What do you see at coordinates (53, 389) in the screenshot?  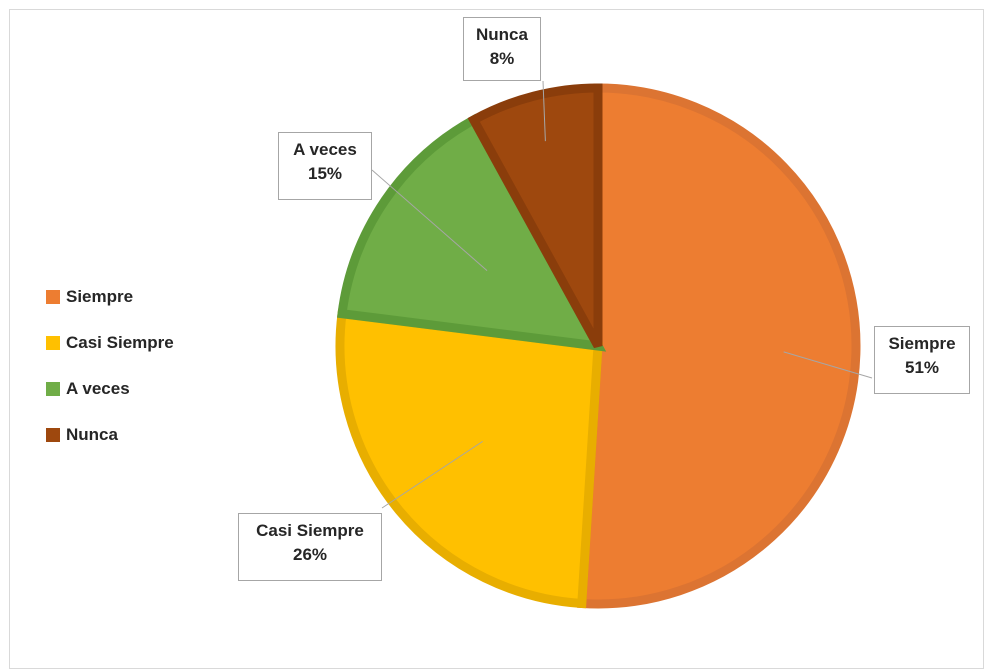 I see `legend-swatch-a-veces` at bounding box center [53, 389].